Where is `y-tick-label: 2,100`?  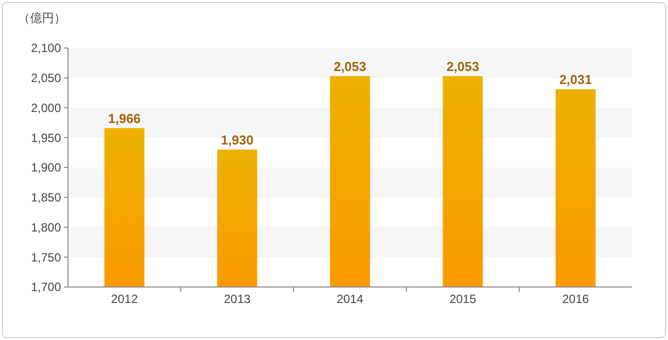 y-tick-label: 2,100 is located at coordinates (46, 48).